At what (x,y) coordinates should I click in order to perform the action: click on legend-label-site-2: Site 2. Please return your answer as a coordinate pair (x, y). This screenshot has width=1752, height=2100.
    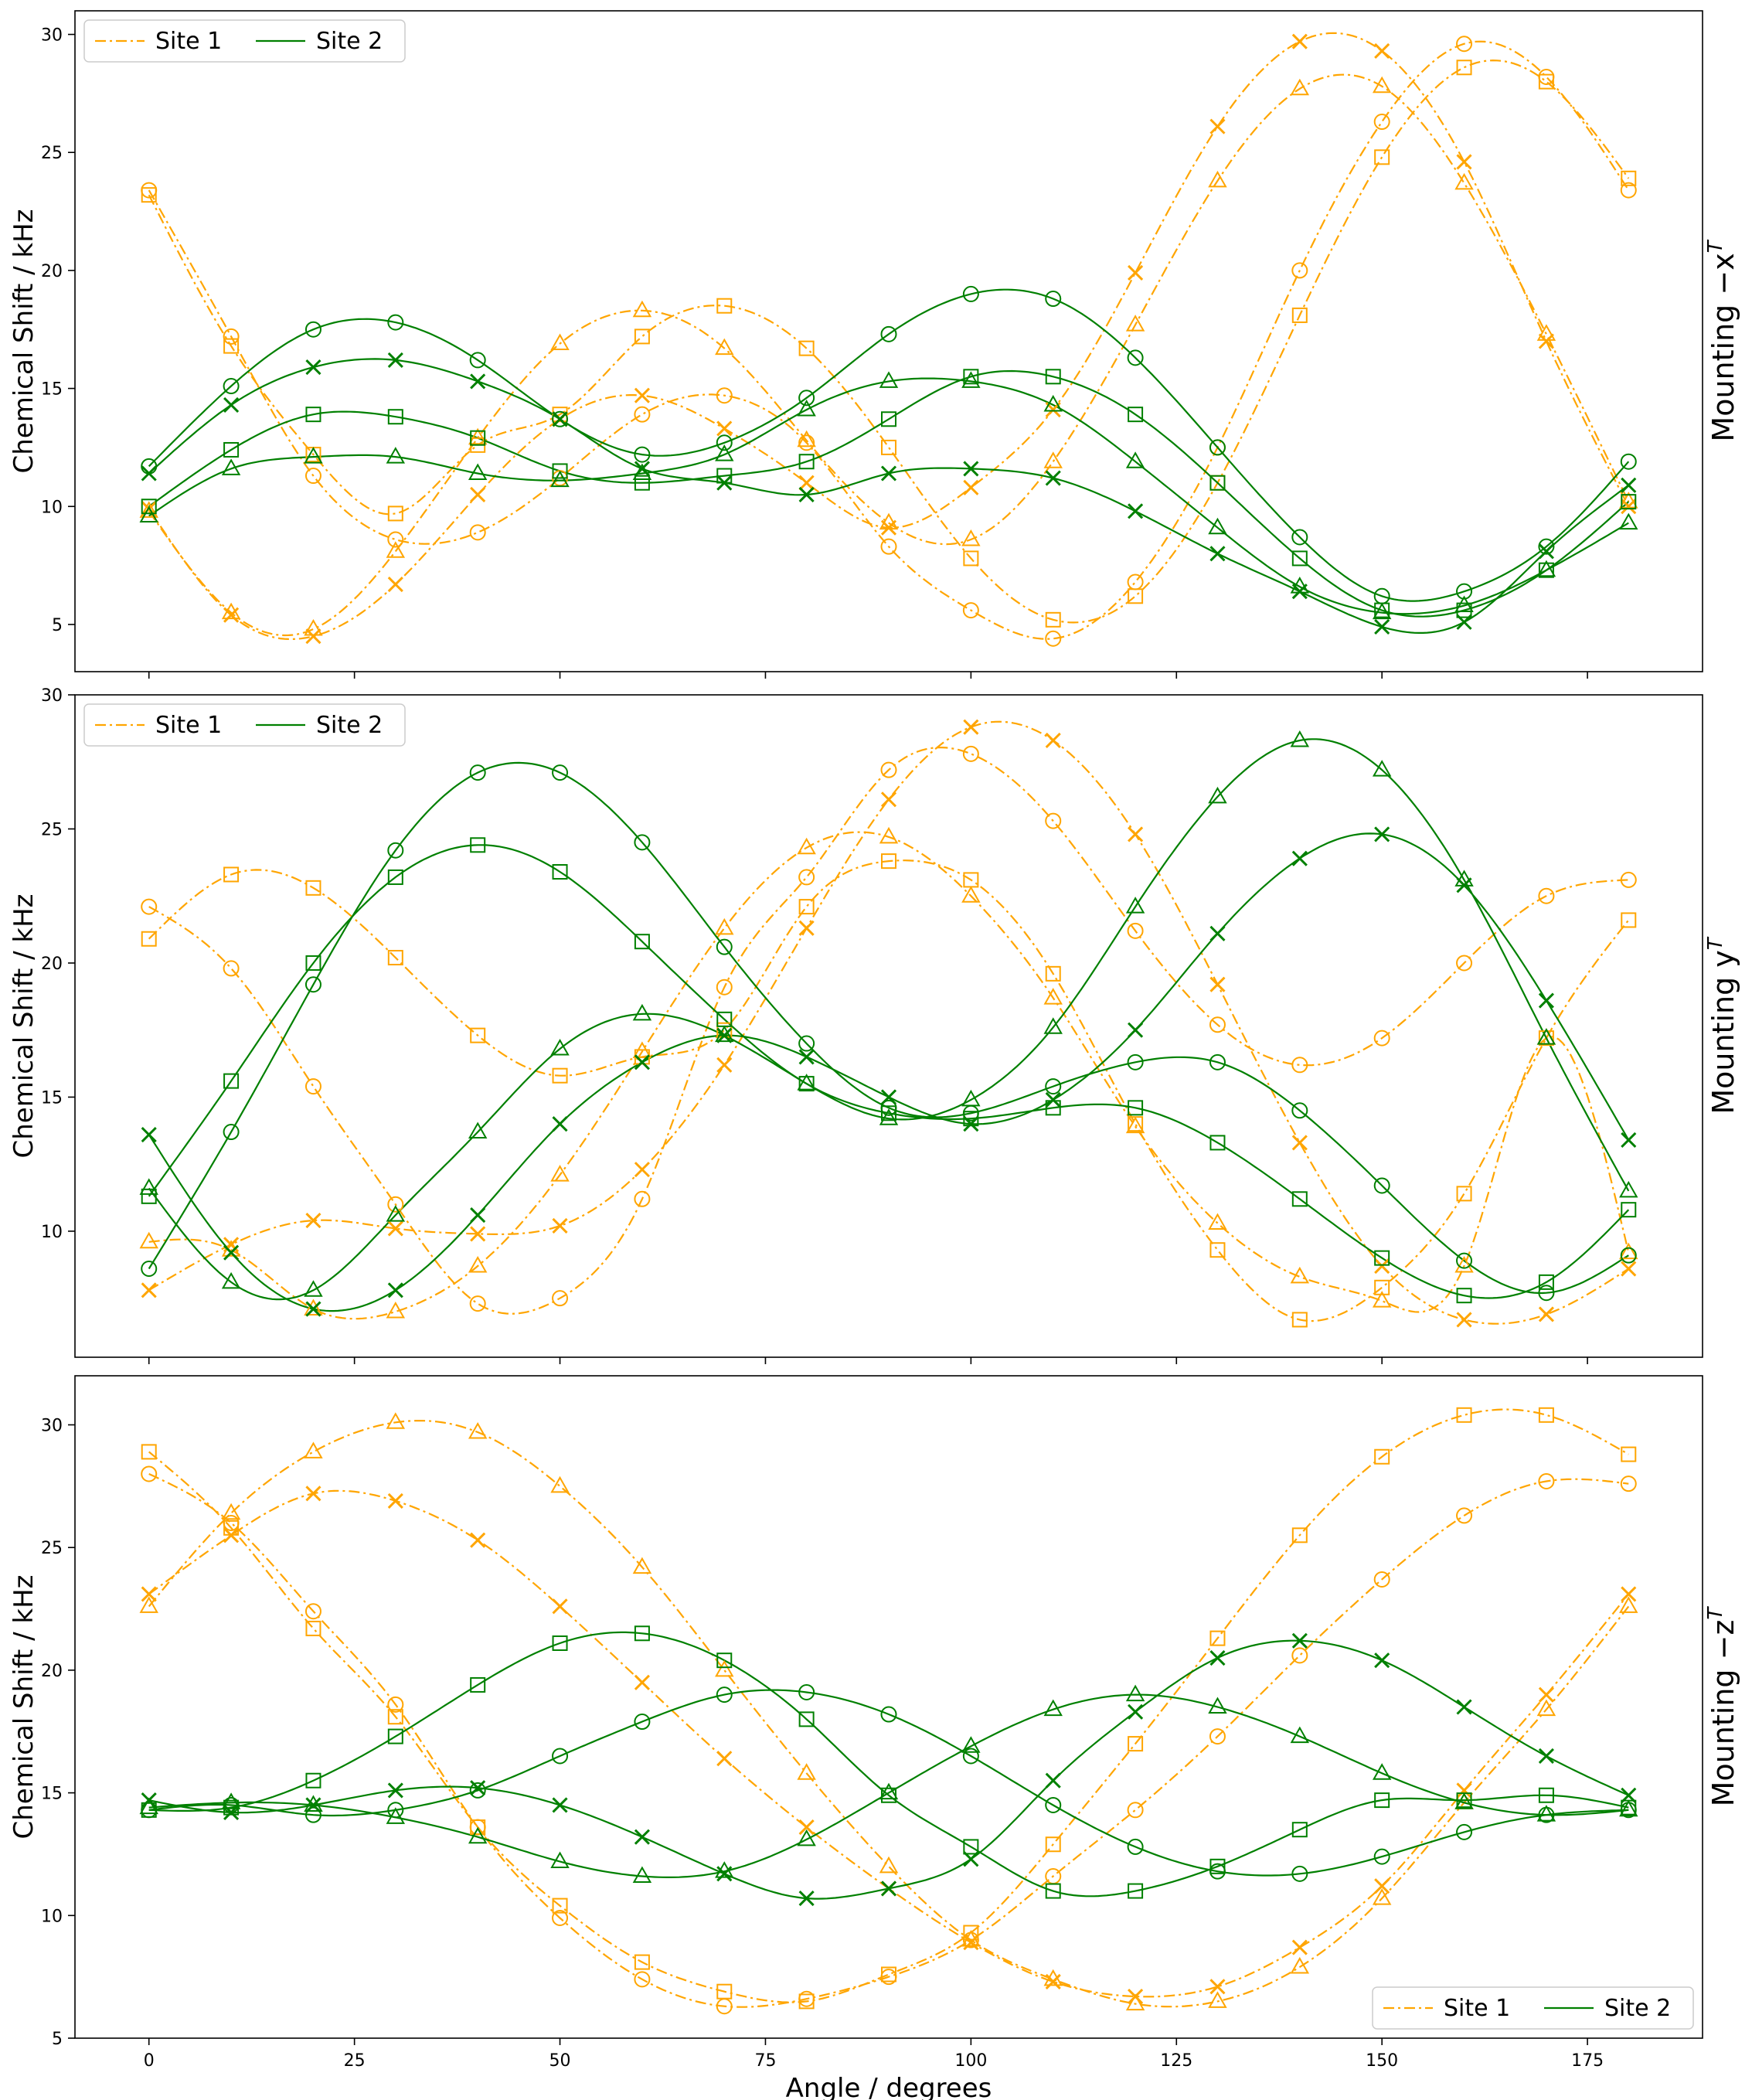
    Looking at the image, I should click on (1637, 2008).